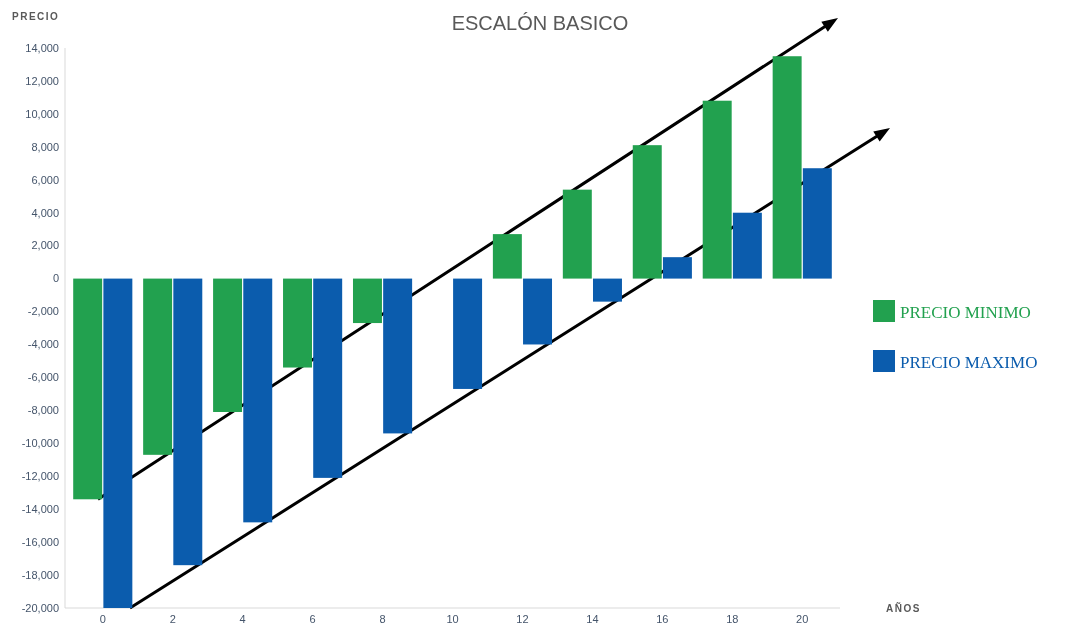  What do you see at coordinates (43, 344) in the screenshot?
I see `y-tick-label: -4,000` at bounding box center [43, 344].